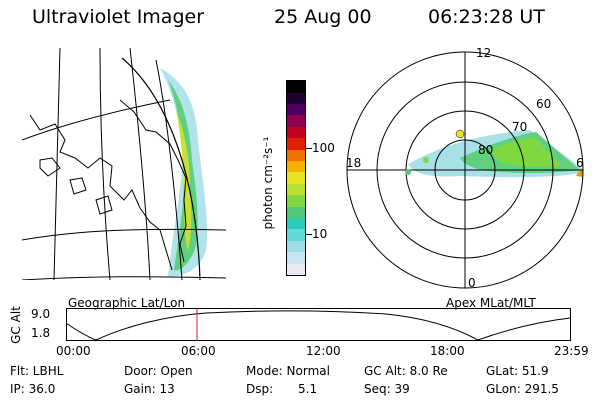 The width and height of the screenshot is (600, 400). I want to click on earth-limb, so click(161, 168).